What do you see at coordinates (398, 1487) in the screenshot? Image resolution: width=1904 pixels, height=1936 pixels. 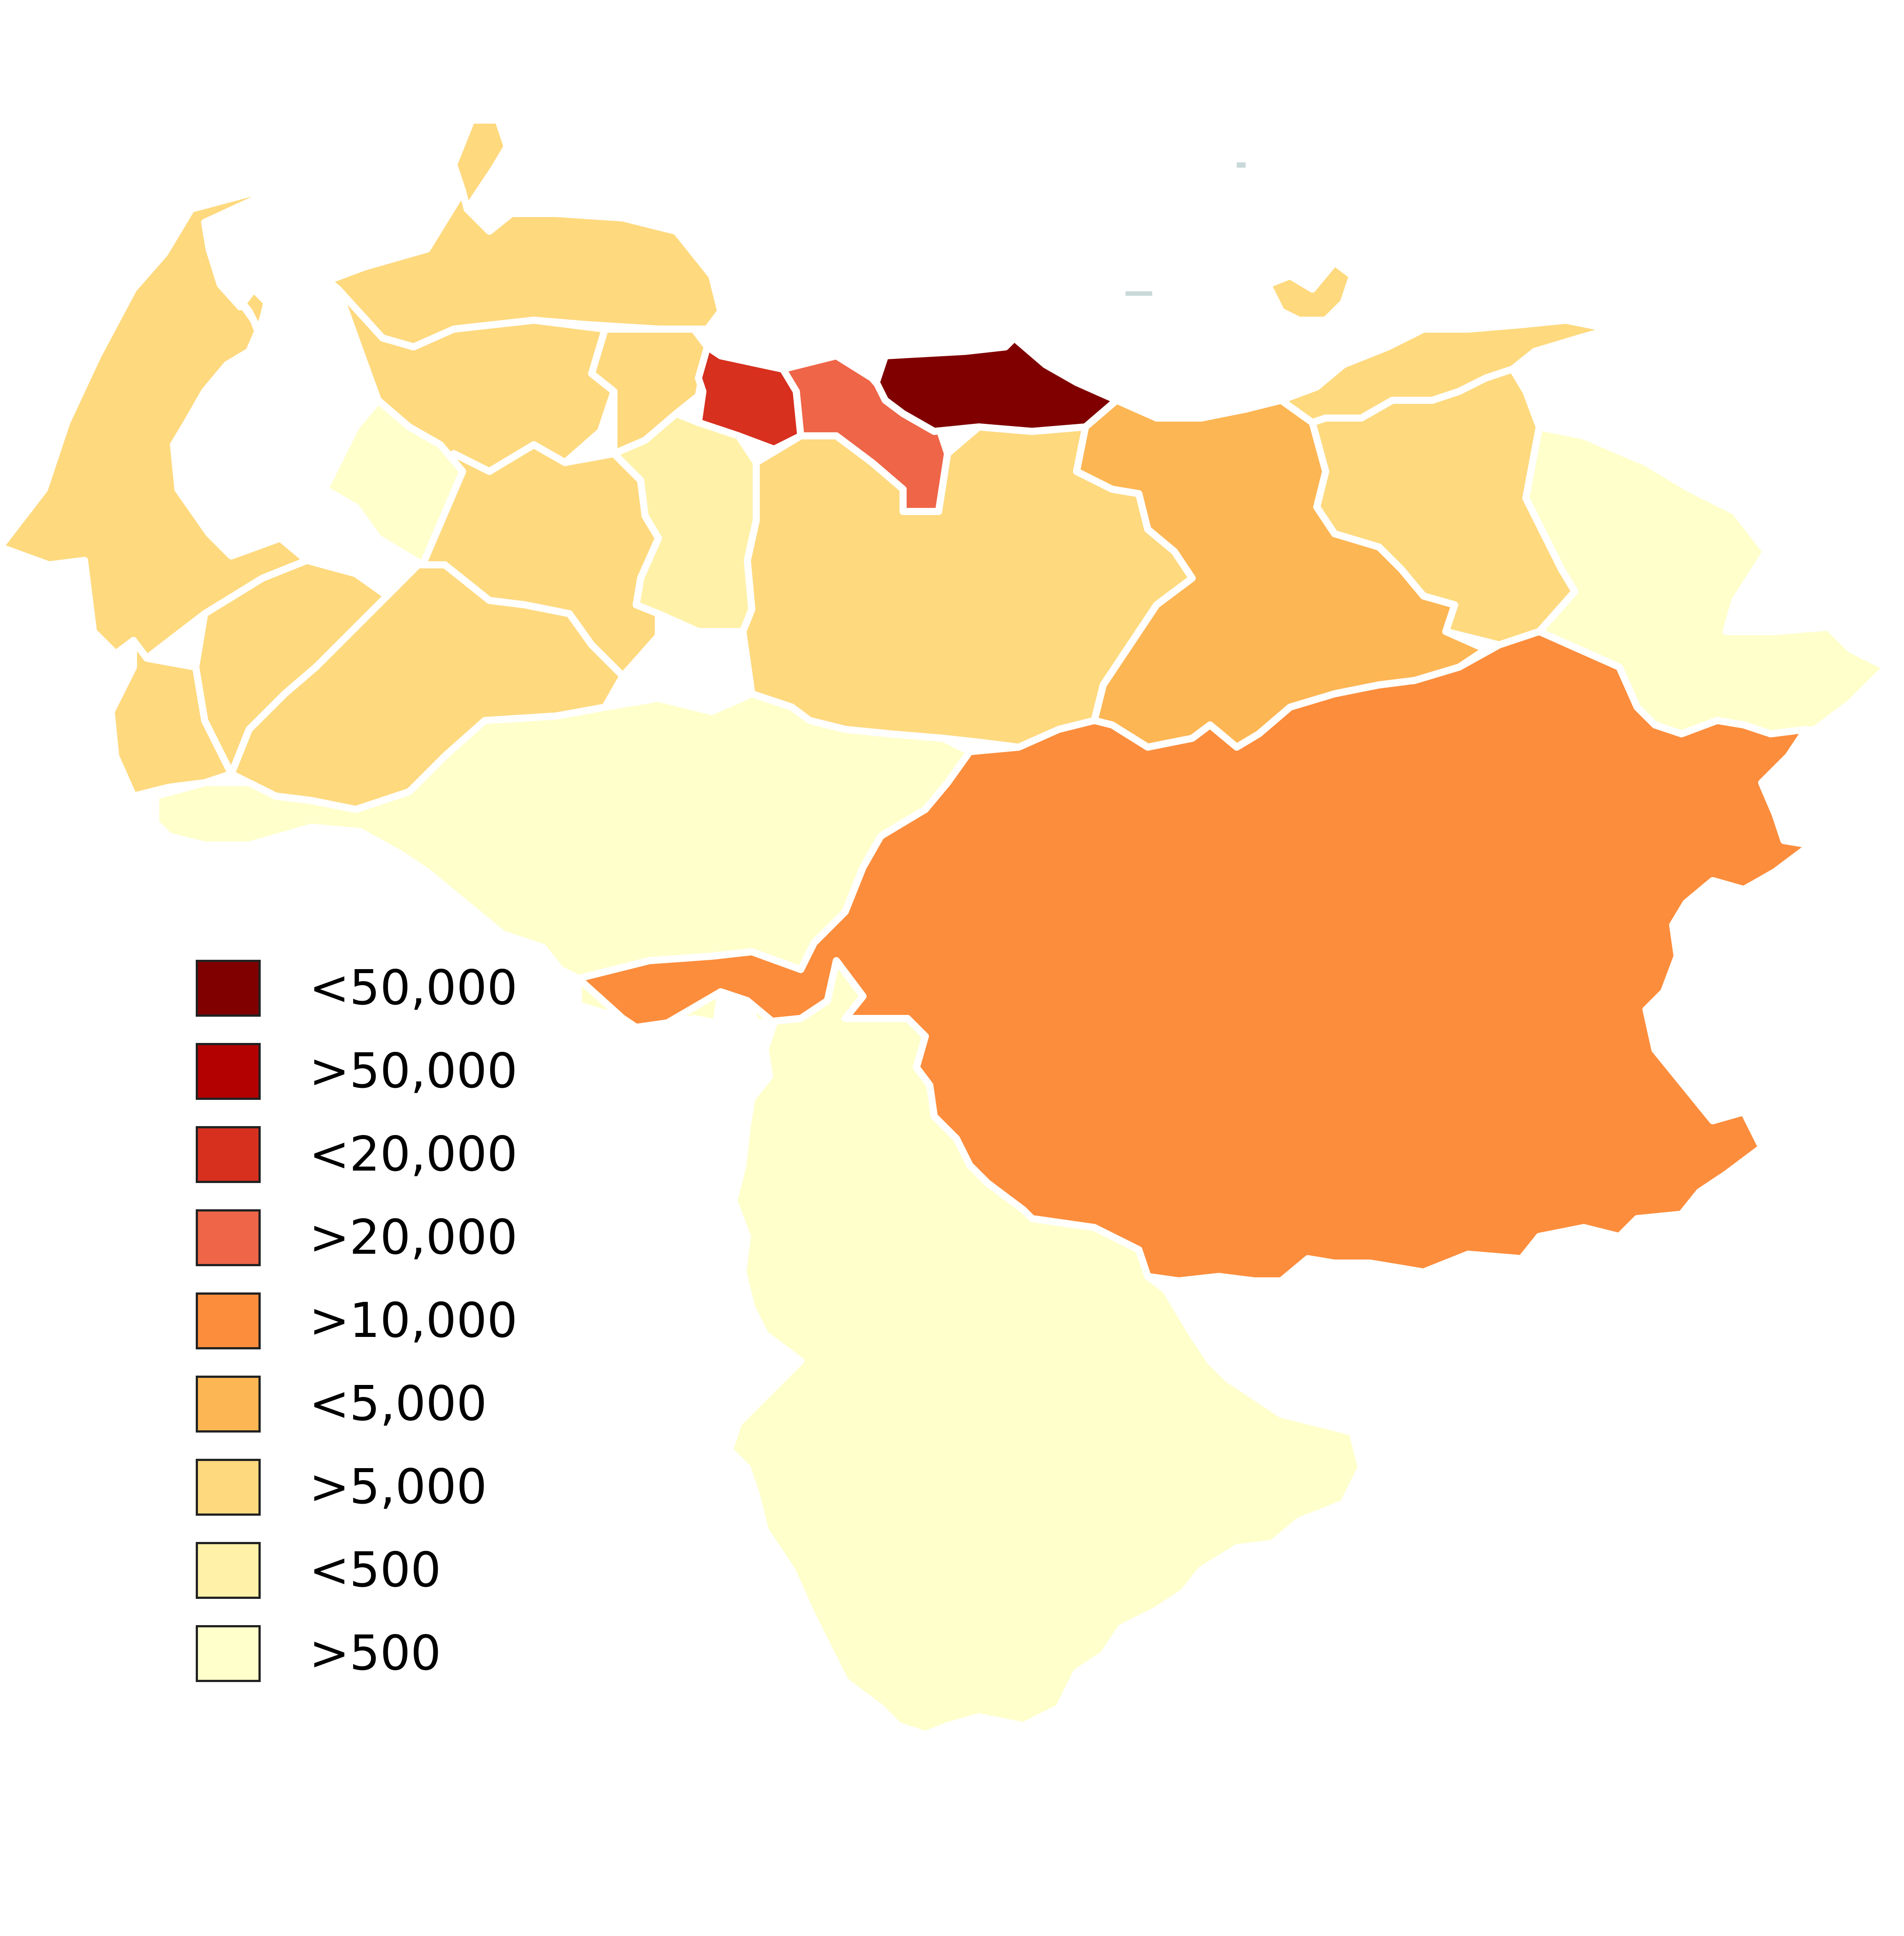 I see `legend-label: >5,000` at bounding box center [398, 1487].